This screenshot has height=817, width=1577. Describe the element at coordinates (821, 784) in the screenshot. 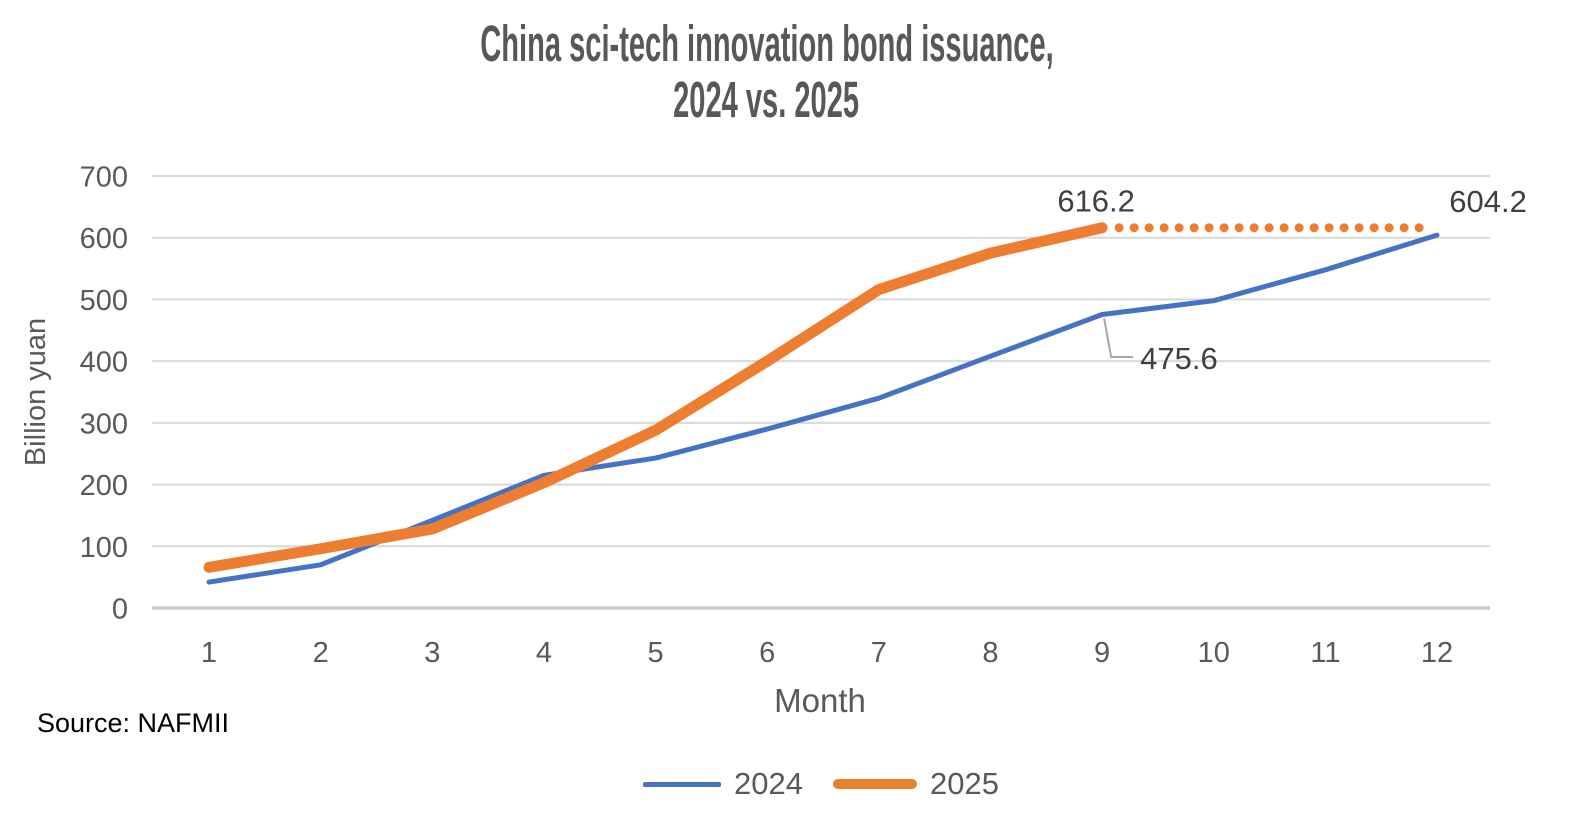

I see `chart-legend: 2024 2025` at that location.